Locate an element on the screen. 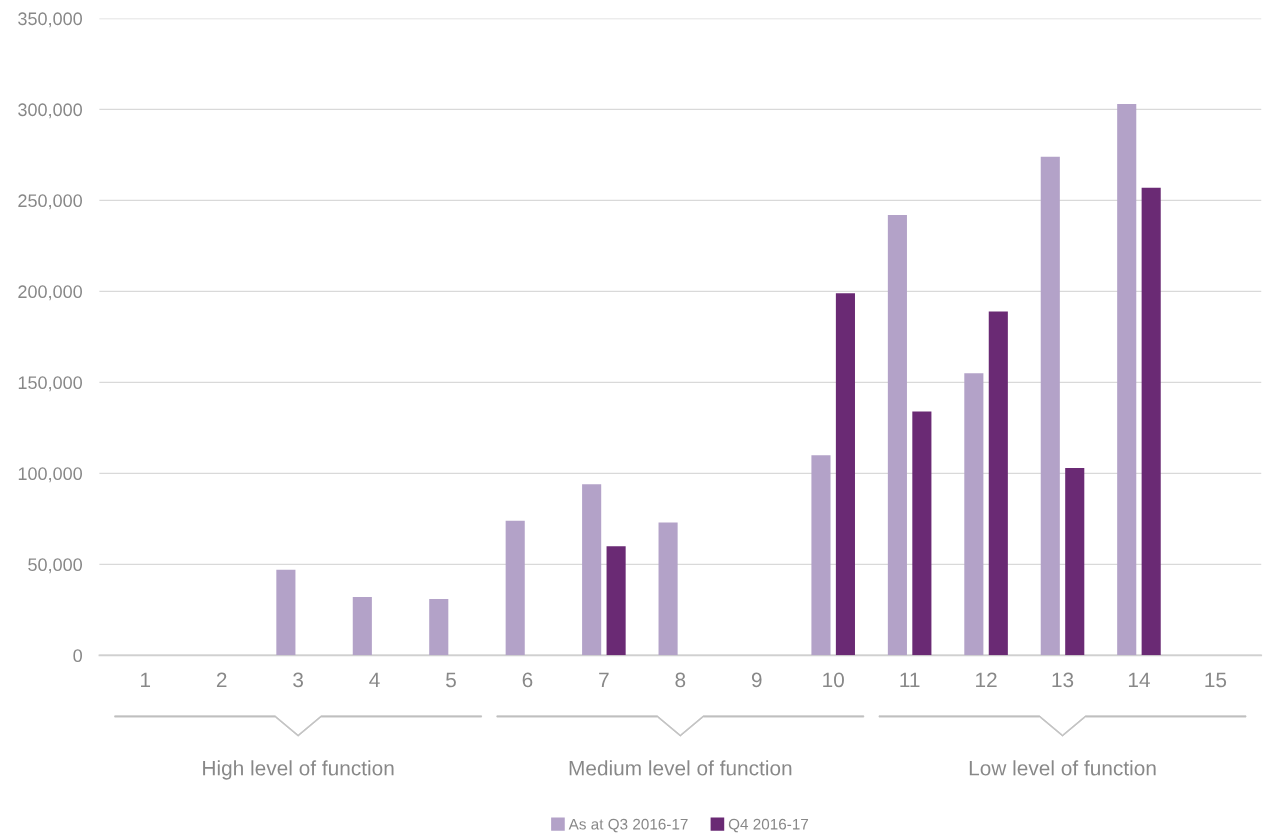 The height and width of the screenshot is (838, 1274). legend-label: Q4 2016-17 is located at coordinates (768, 825).